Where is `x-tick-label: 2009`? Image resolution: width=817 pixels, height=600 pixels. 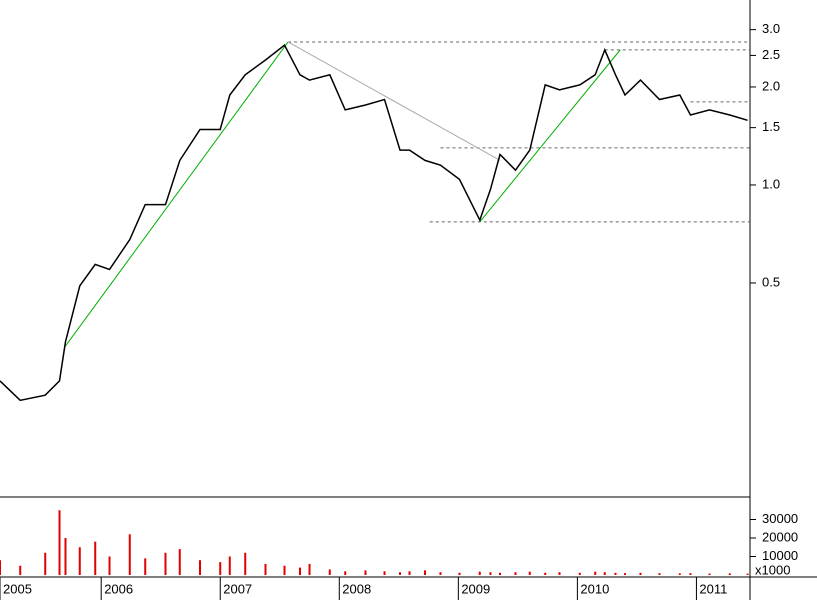
x-tick-label: 2009 is located at coordinates (475, 588).